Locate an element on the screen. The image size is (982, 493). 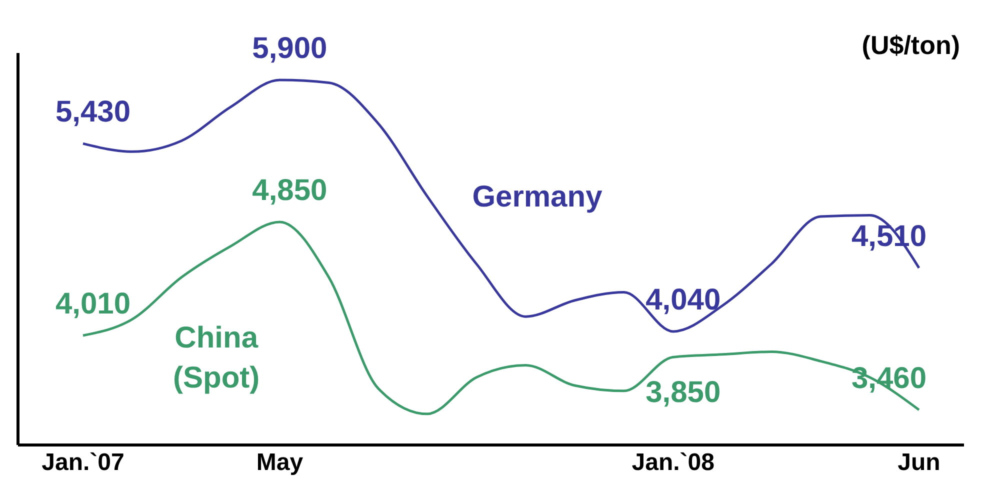
x-tick-label: May is located at coordinates (280, 462).